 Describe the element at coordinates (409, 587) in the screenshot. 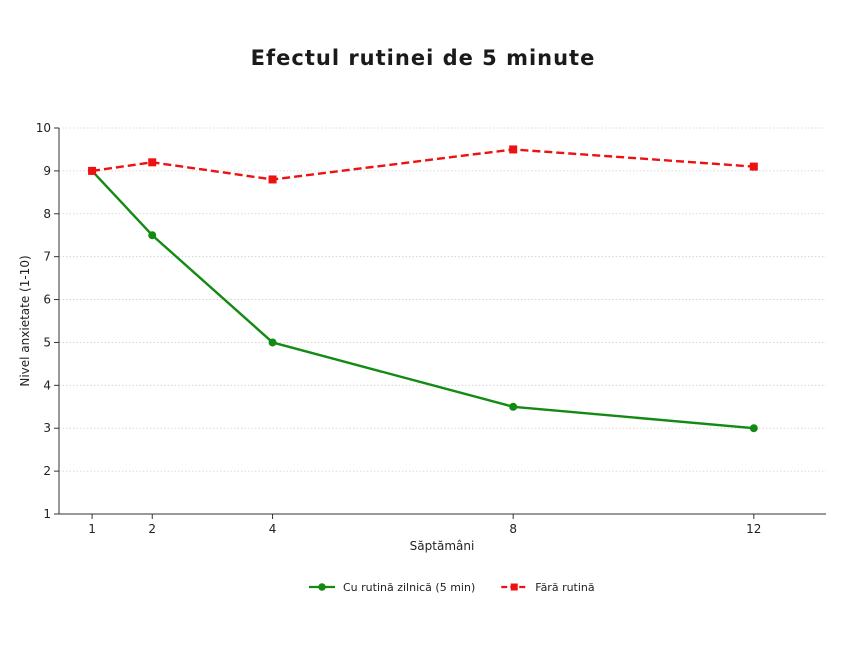

I see `legend-label: Cu rutină zilnică (5 min)` at that location.